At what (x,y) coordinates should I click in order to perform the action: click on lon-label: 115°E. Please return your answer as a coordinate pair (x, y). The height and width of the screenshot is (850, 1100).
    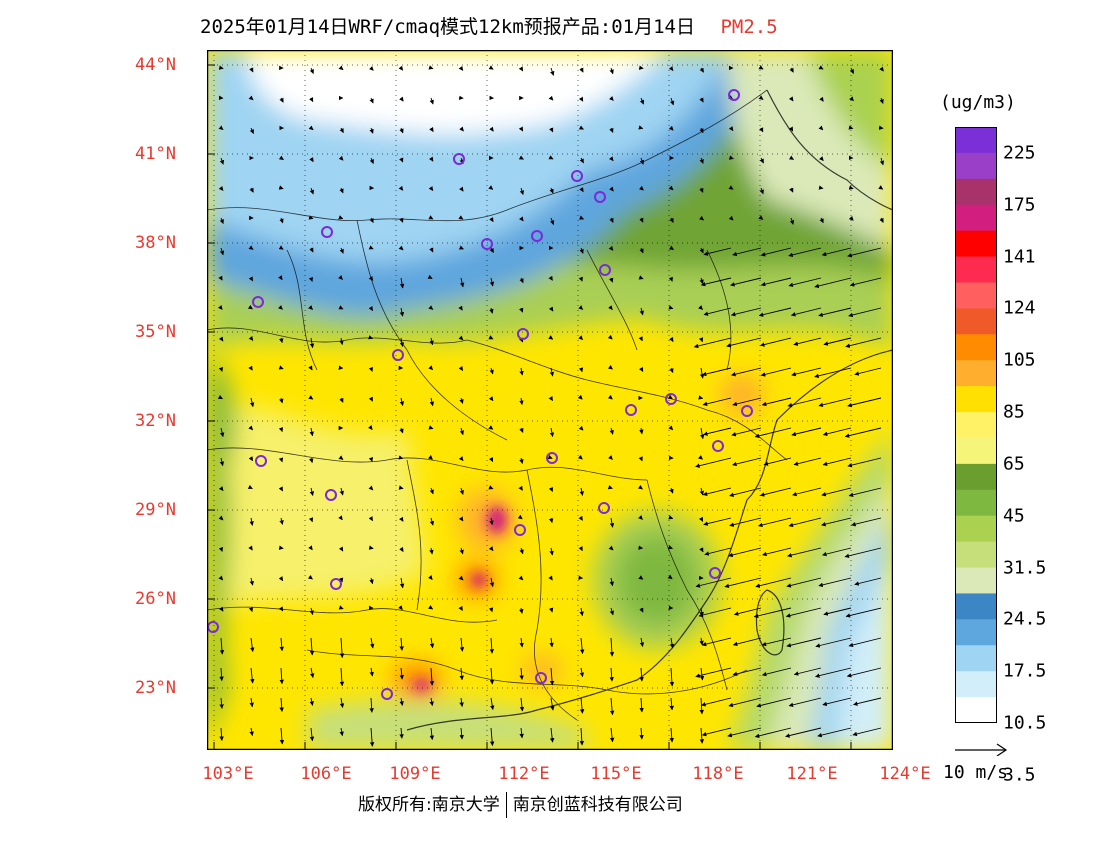
    Looking at the image, I should click on (616, 774).